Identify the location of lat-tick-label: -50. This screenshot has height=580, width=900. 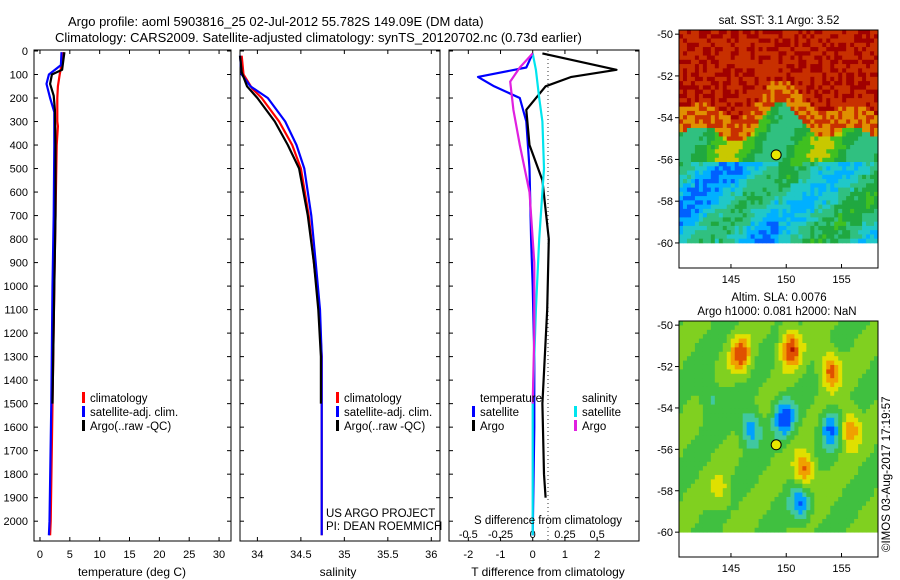
(665, 35).